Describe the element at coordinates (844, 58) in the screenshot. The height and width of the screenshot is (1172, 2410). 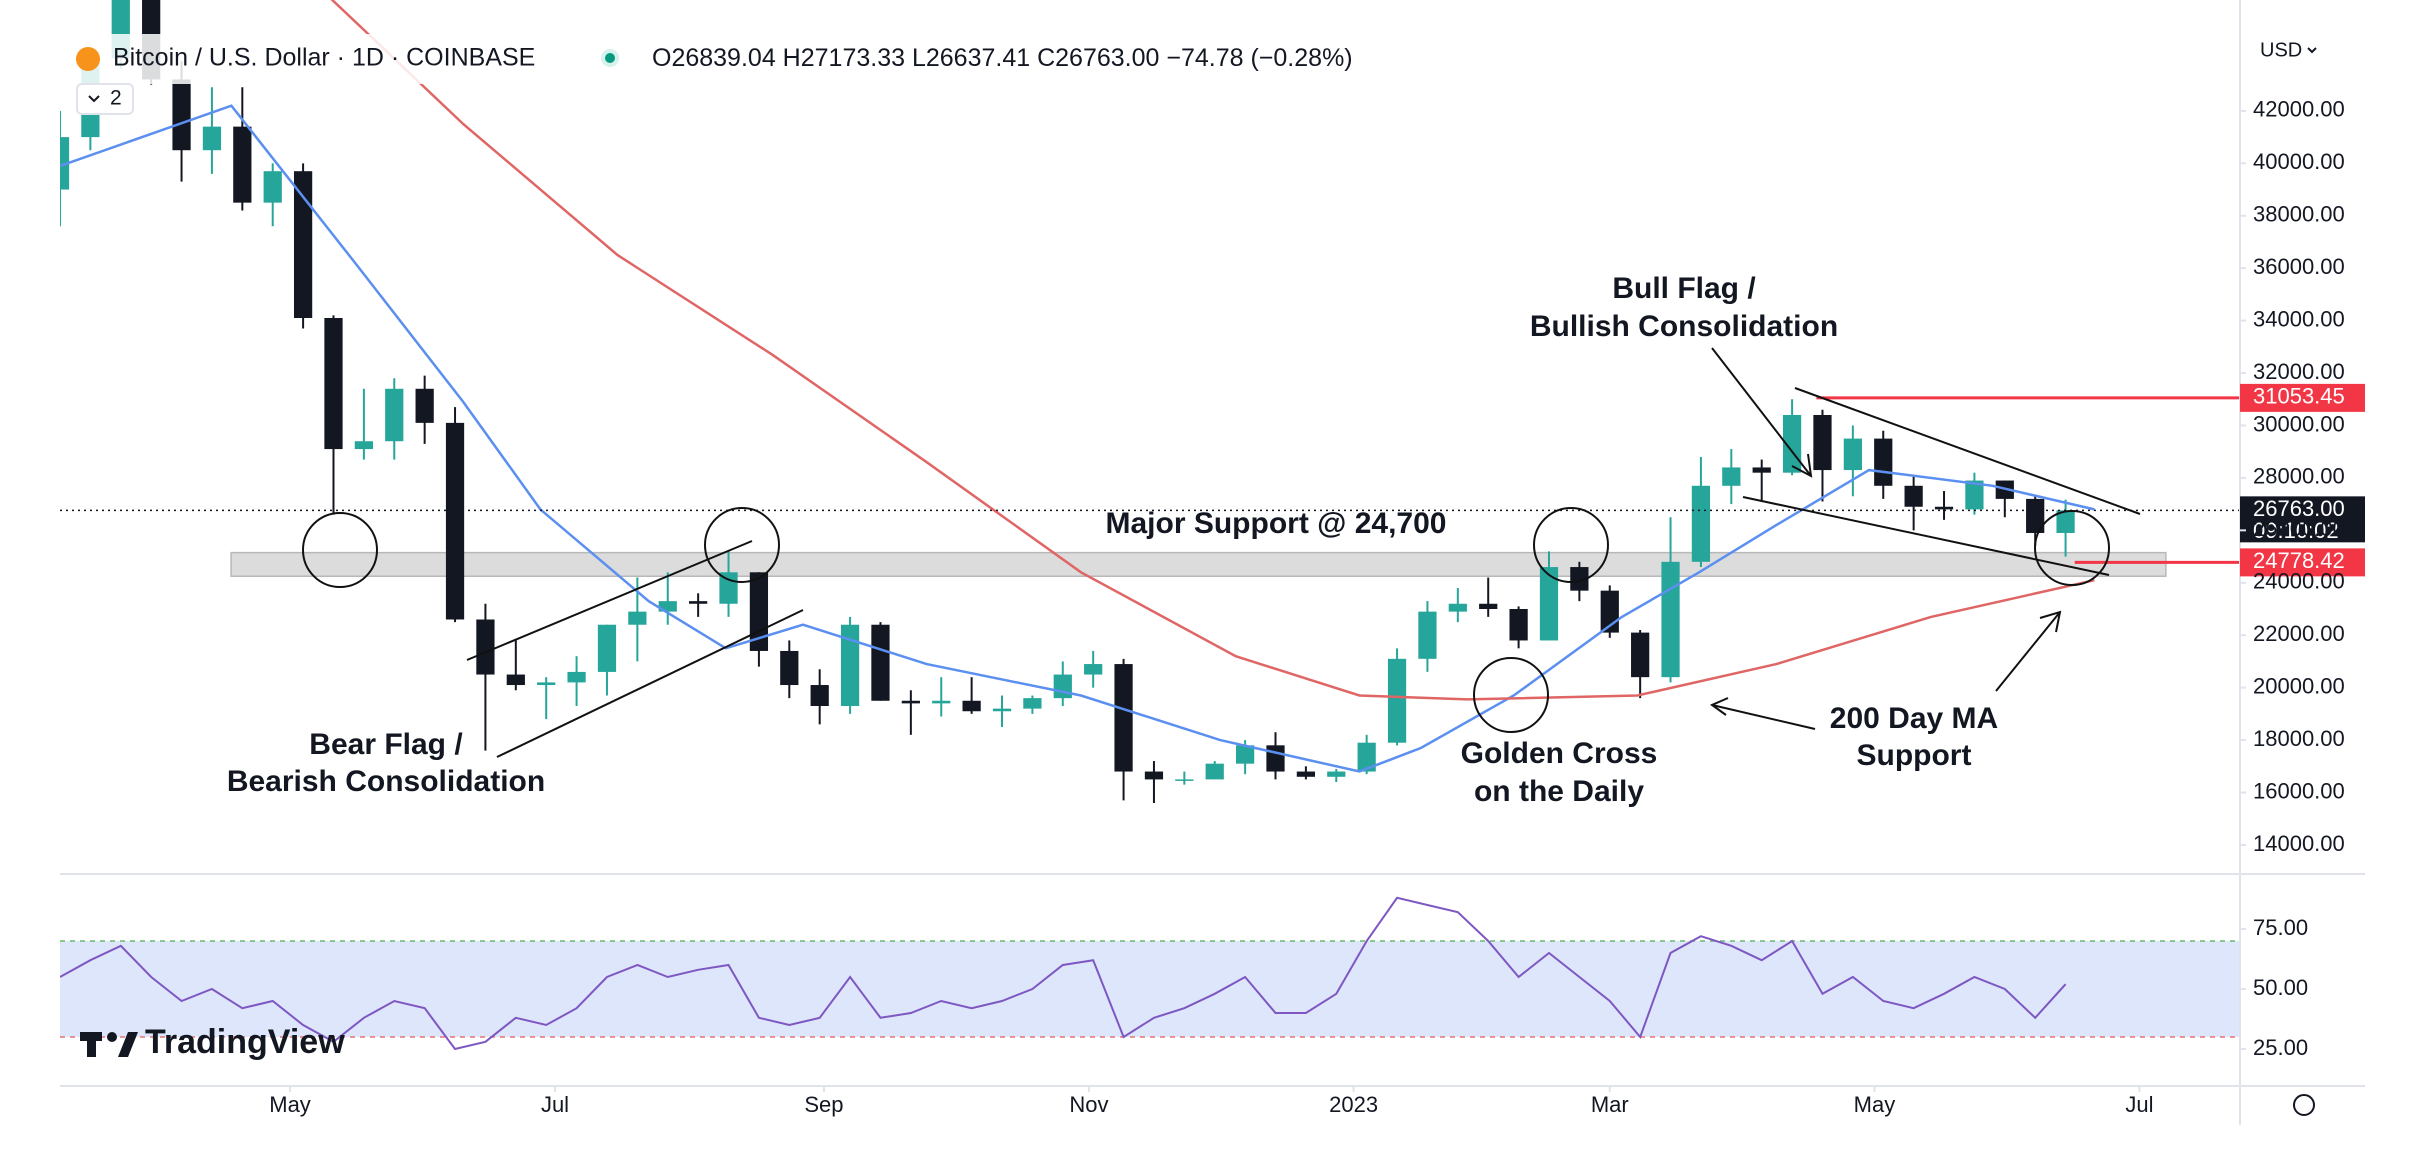
I see `high: H27173.33` at that location.